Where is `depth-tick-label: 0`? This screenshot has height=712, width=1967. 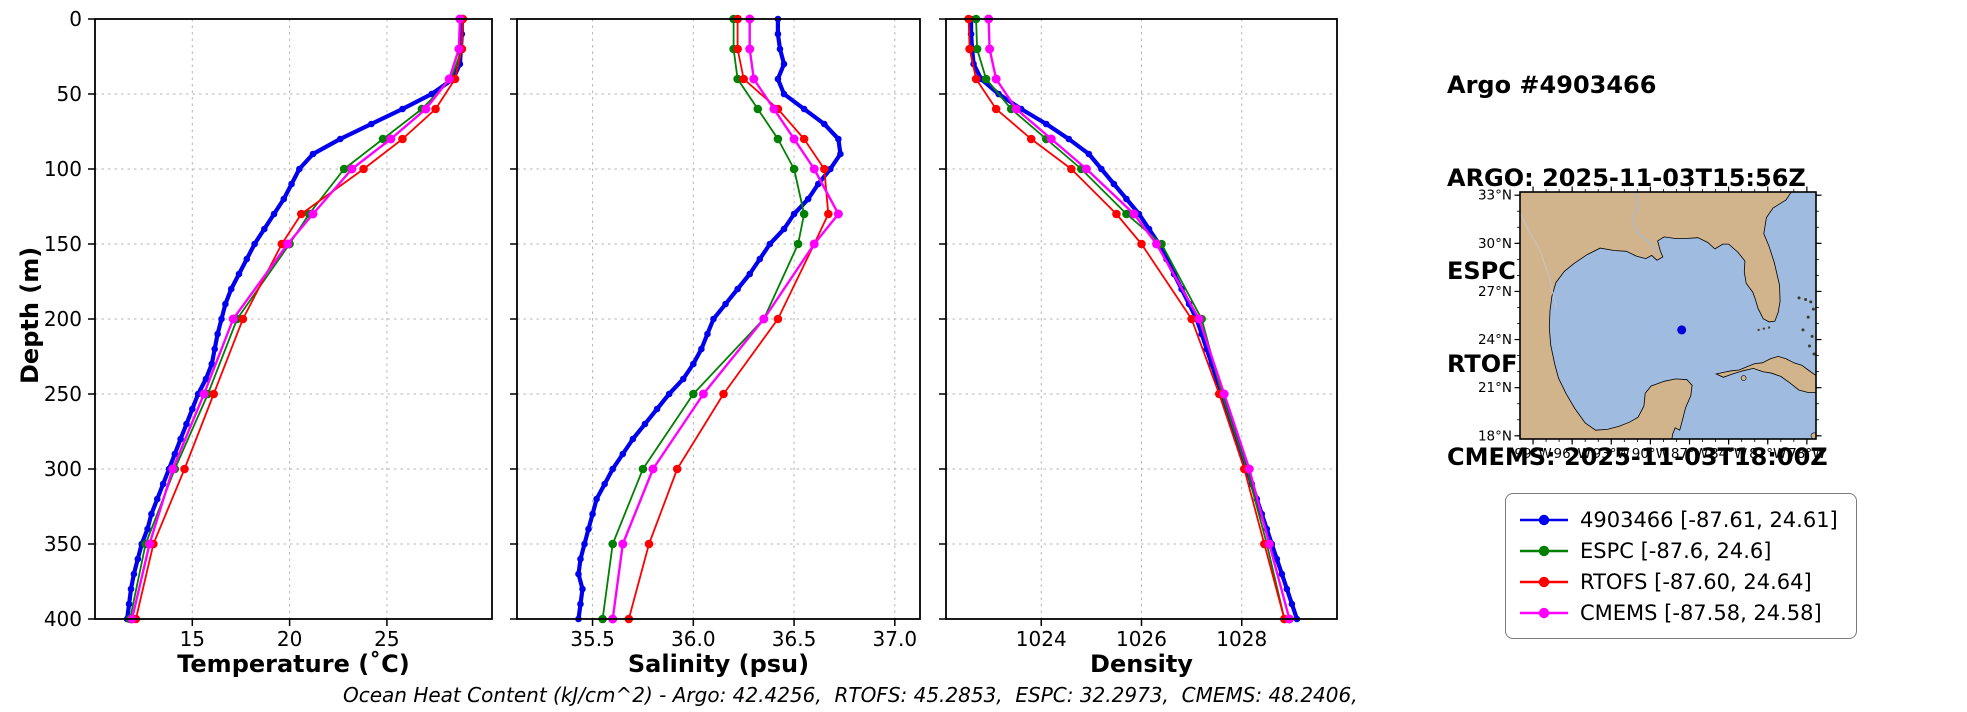
depth-tick-label: 0 is located at coordinates (75, 19).